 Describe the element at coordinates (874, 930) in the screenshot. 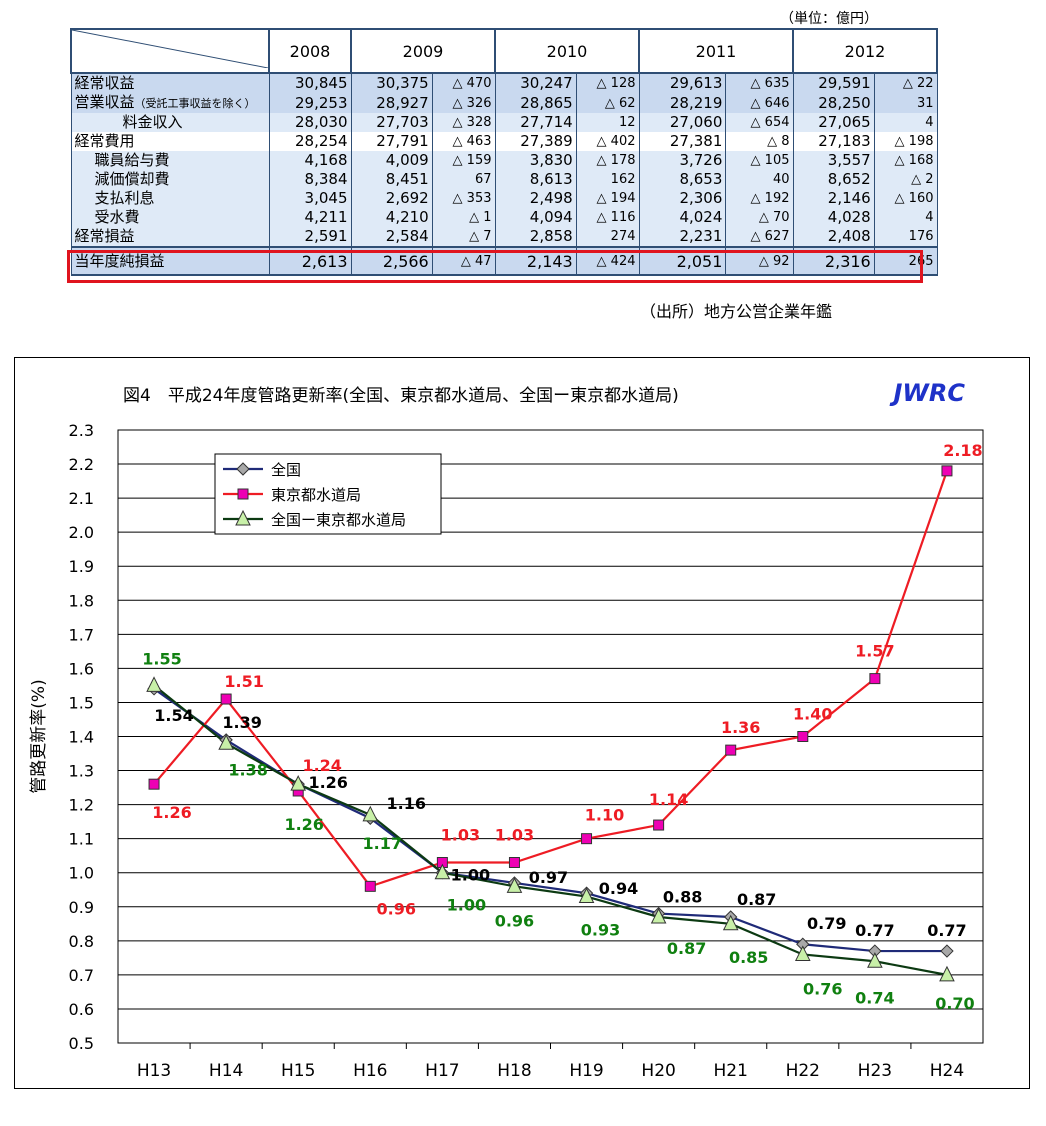

I see `data-label: 0.77` at that location.